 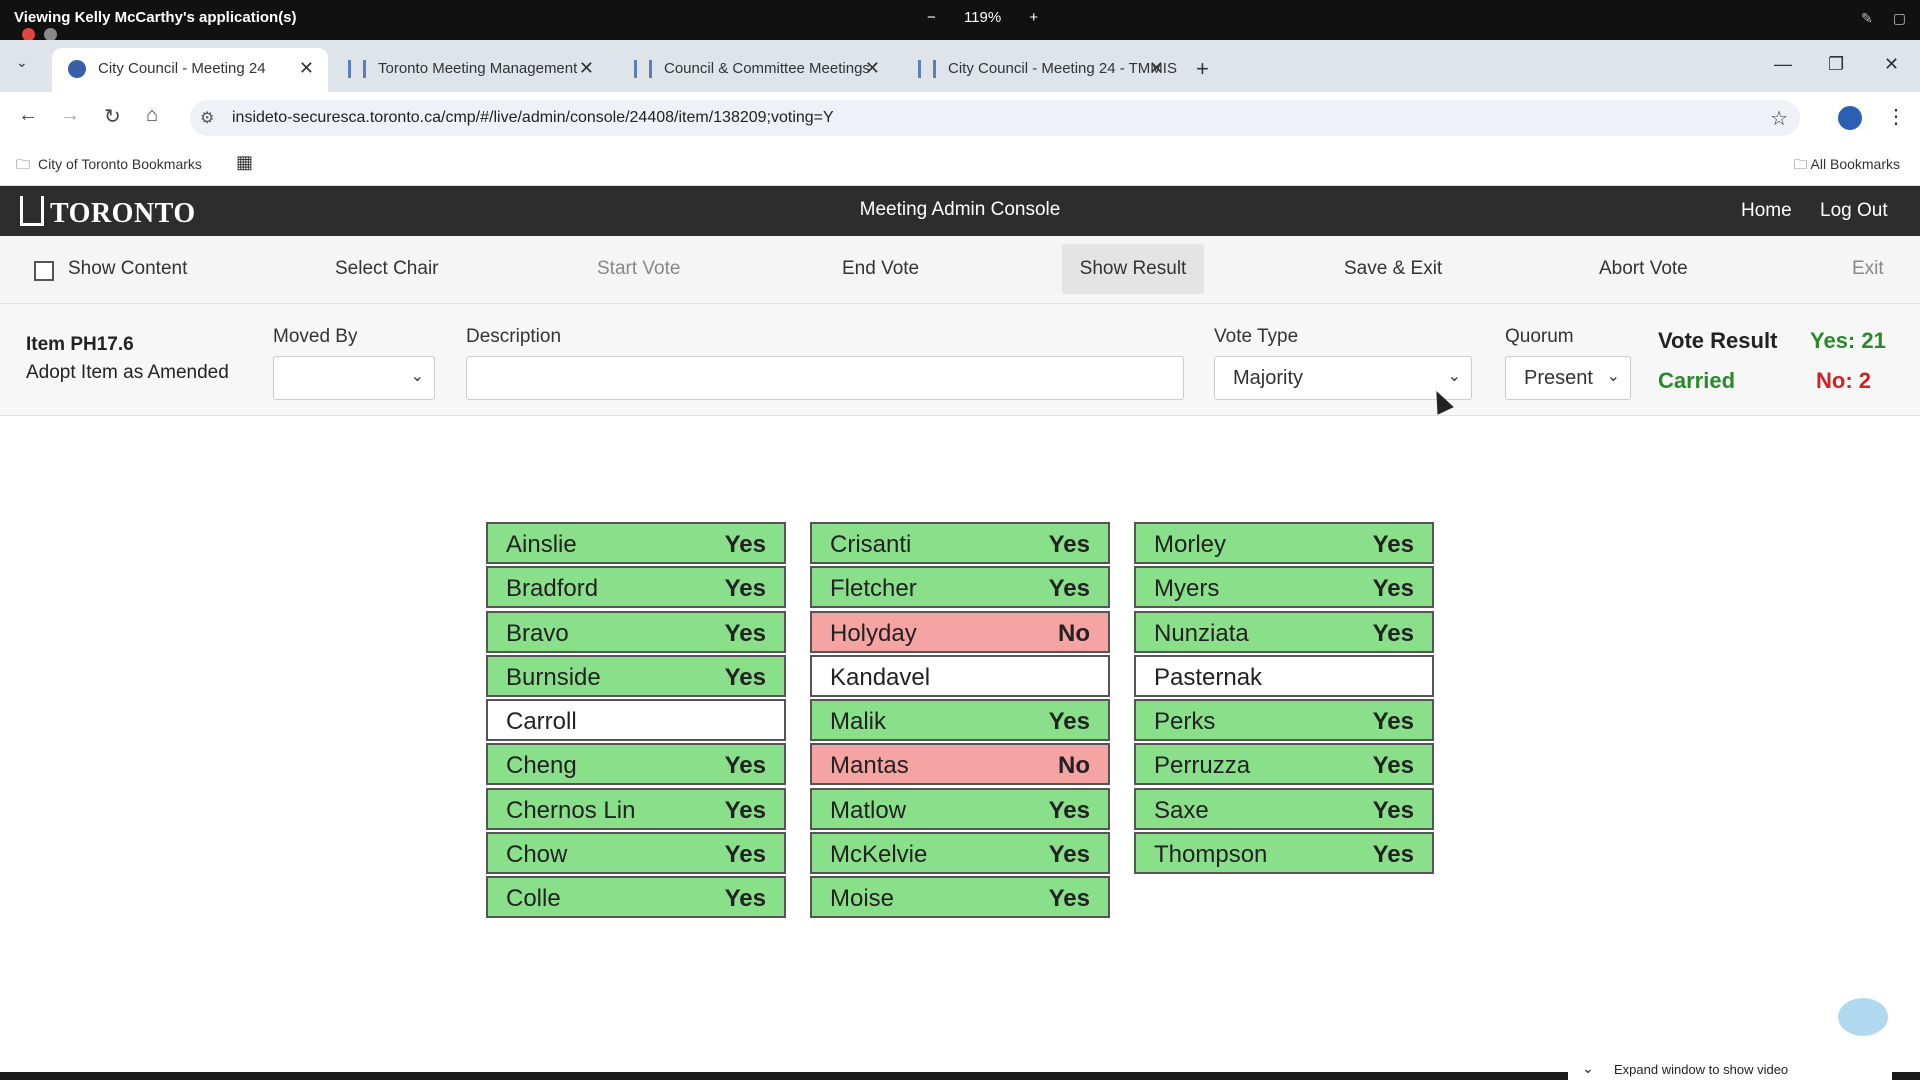 What do you see at coordinates (1836, 64) in the screenshot?
I see `restore-icon: ❐` at bounding box center [1836, 64].